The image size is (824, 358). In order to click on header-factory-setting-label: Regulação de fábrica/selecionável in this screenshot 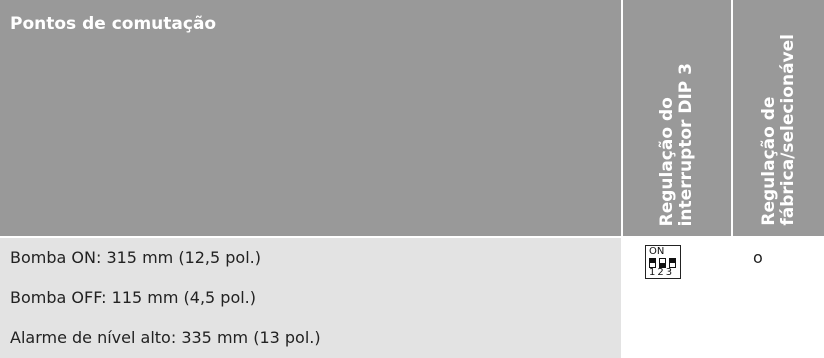, I will do `click(778, 130)`.